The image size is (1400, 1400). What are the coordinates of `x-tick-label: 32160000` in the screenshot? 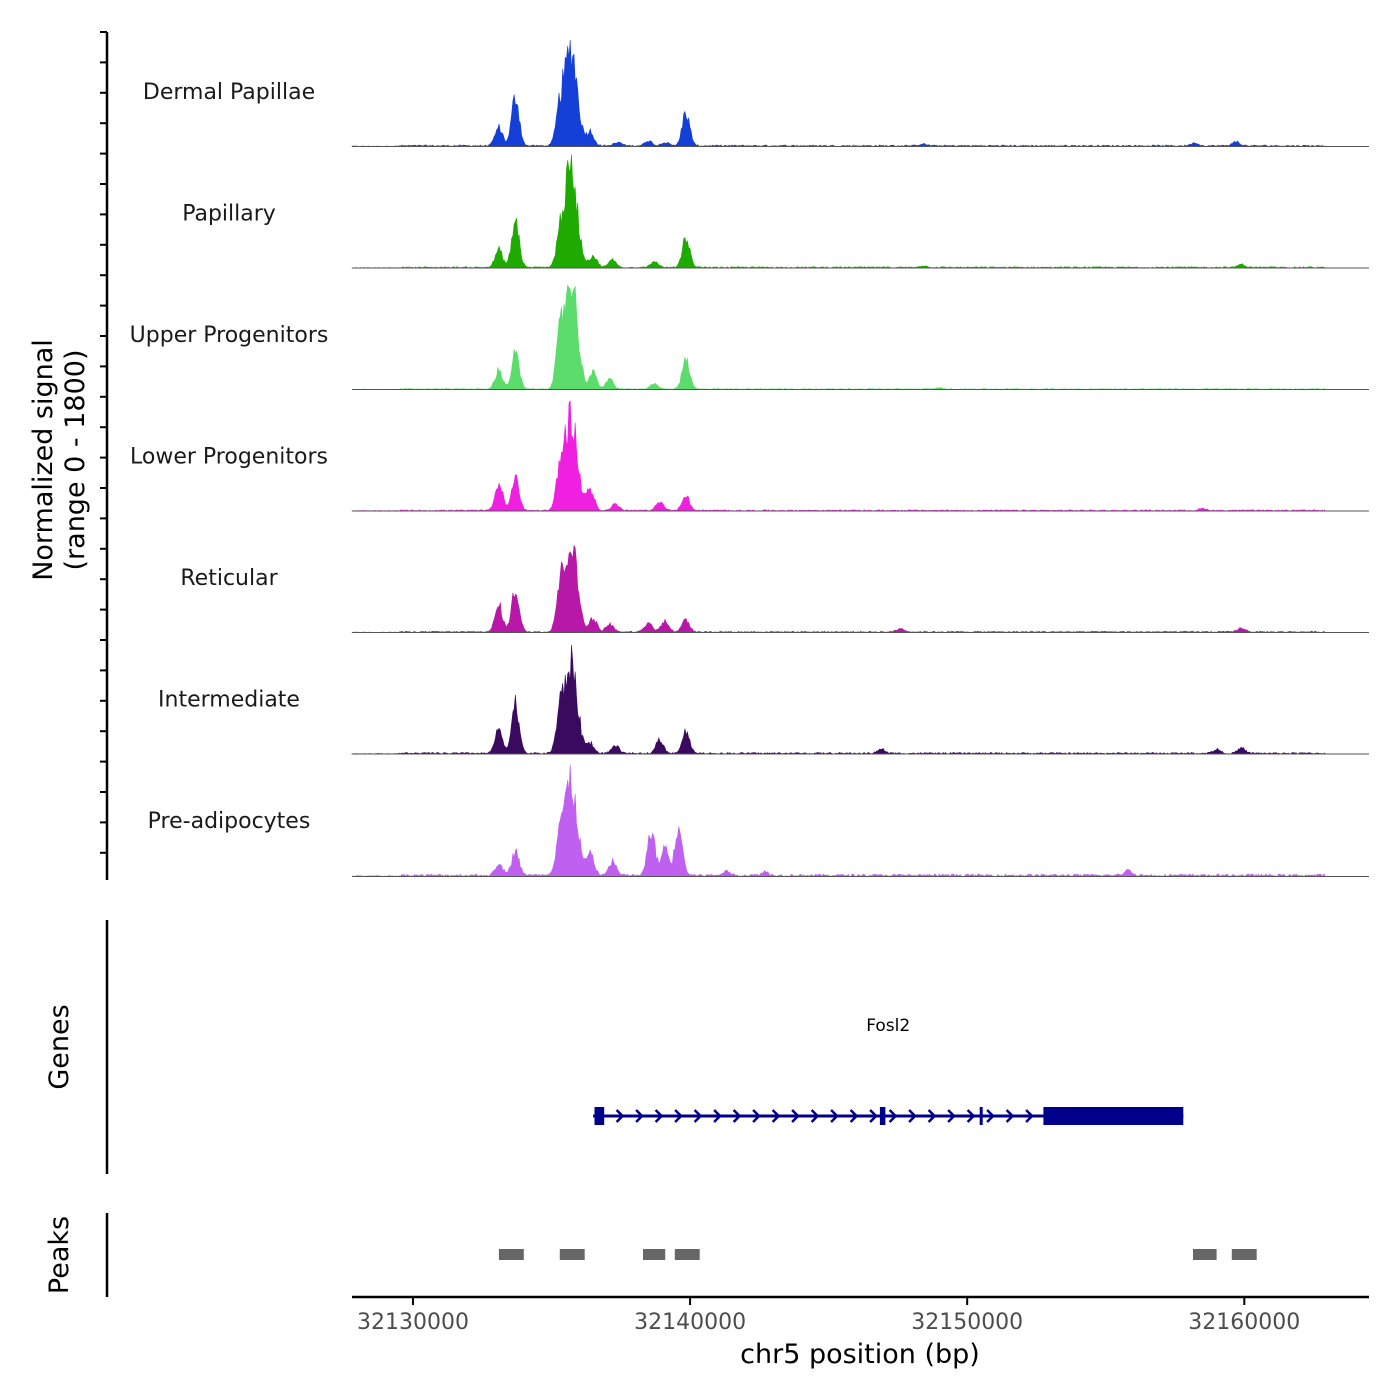 It's located at (1244, 1322).